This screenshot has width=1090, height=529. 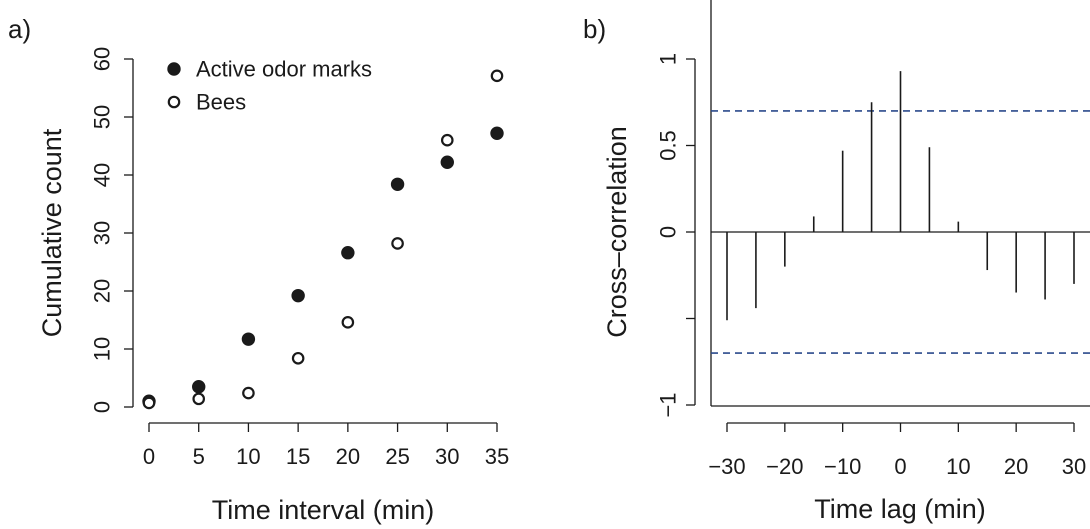 I want to click on panel-a-label: a), so click(x=19, y=29).